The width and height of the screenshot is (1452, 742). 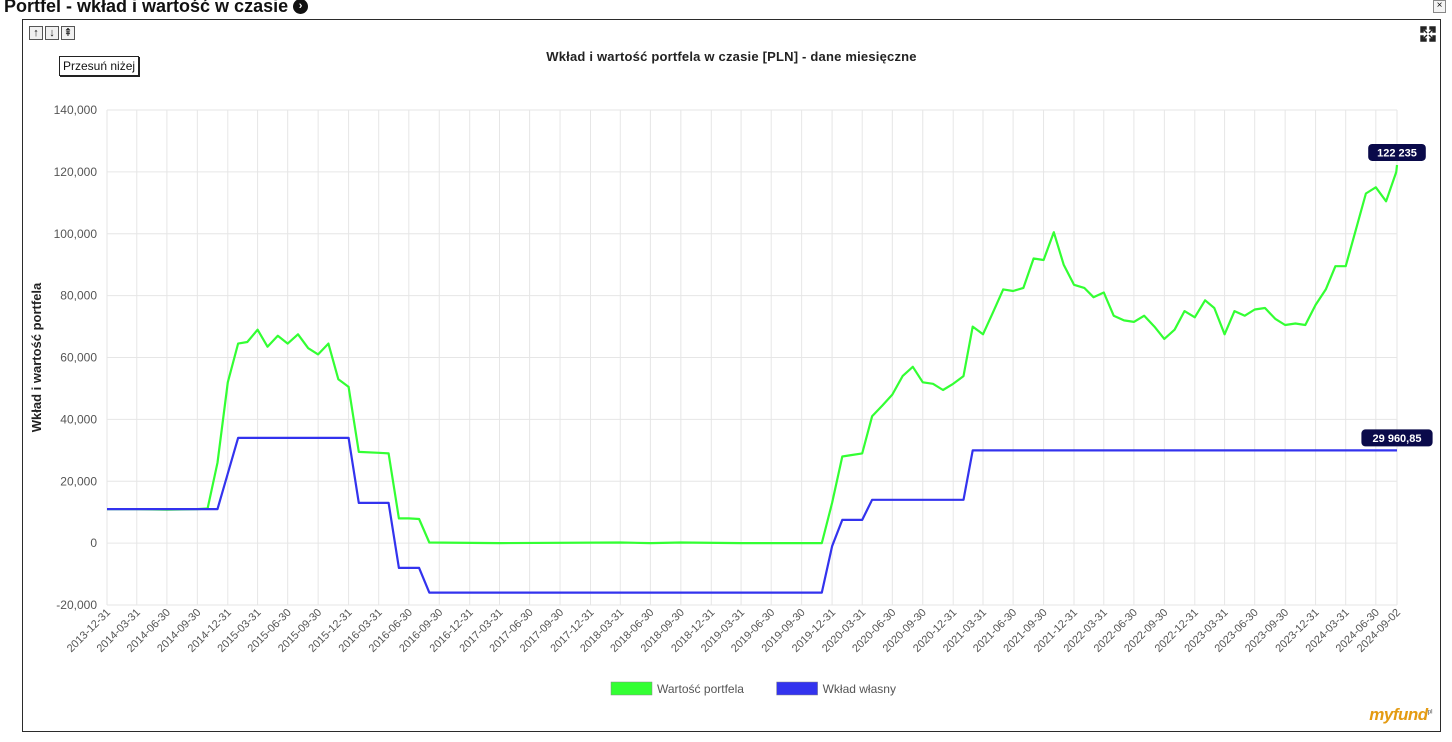 I want to click on page-title: Portfel - wkład i wartość w czasie ›, so click(x=156, y=8).